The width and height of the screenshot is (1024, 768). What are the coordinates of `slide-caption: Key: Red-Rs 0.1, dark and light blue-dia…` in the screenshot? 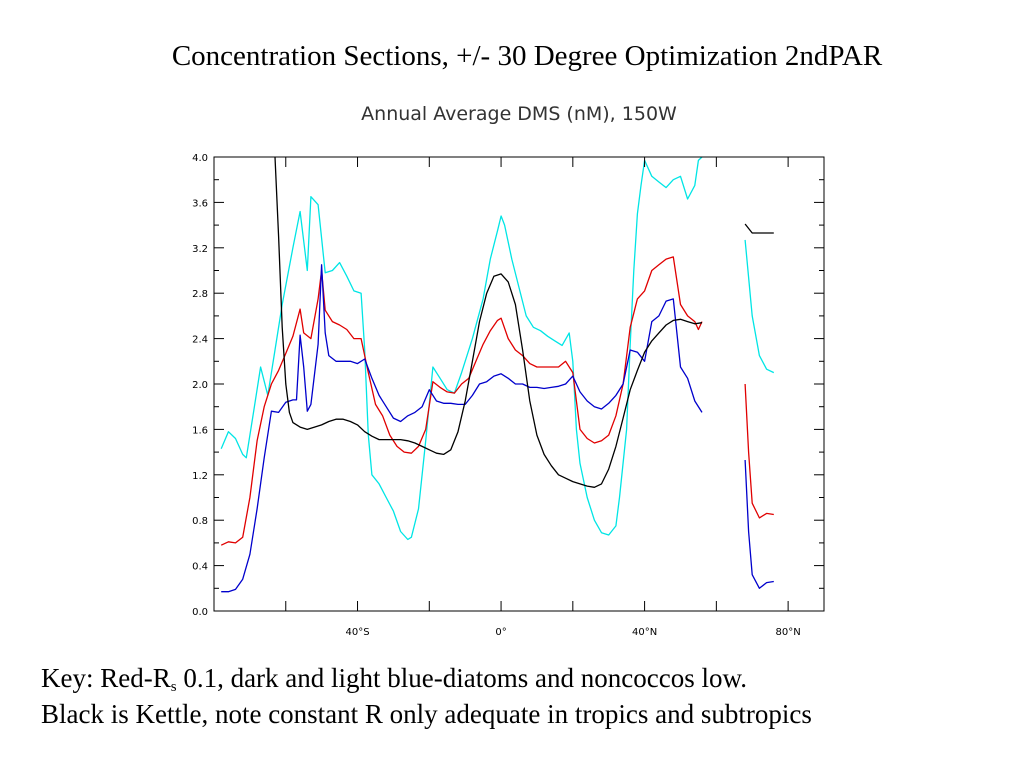 It's located at (426, 696).